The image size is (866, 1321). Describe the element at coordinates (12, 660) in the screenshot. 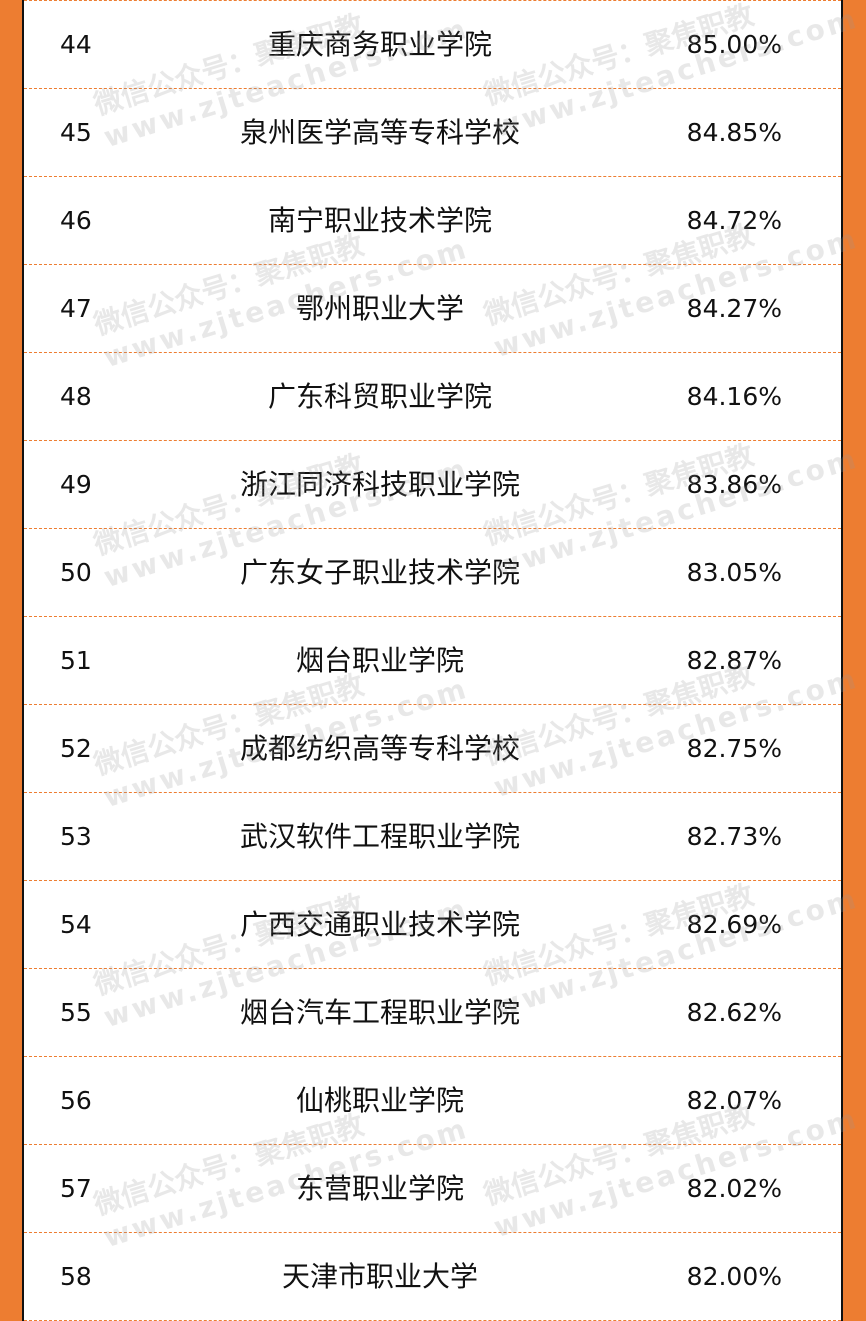

I see `left-orange-border` at that location.